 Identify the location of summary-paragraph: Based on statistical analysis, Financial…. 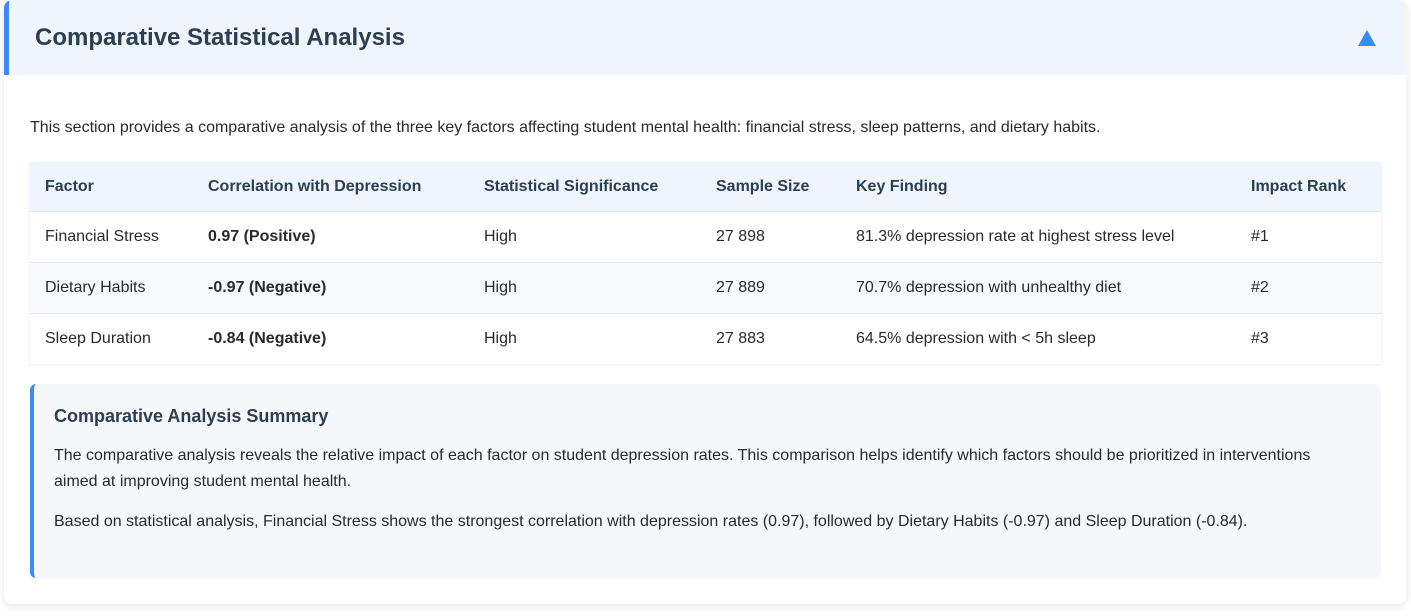
(651, 521).